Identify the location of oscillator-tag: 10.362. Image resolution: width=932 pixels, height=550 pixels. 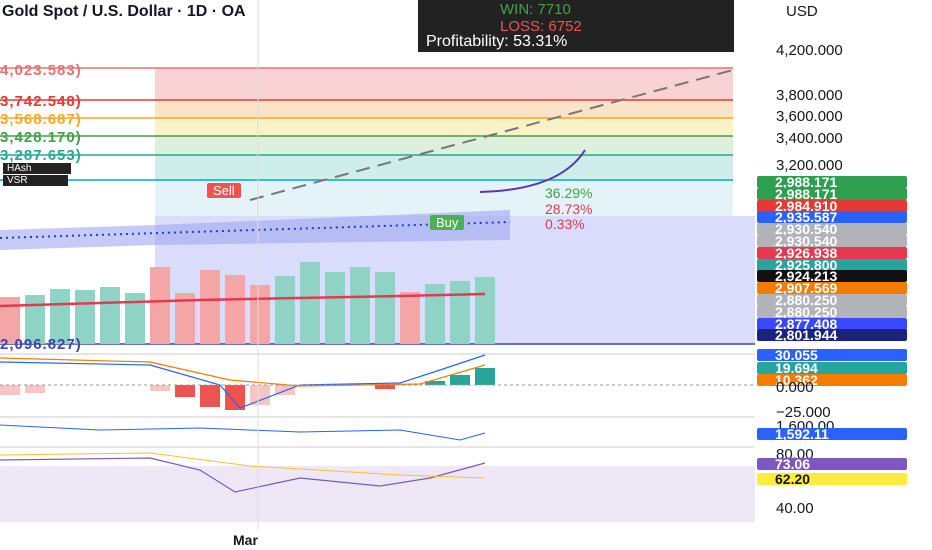
(832, 380).